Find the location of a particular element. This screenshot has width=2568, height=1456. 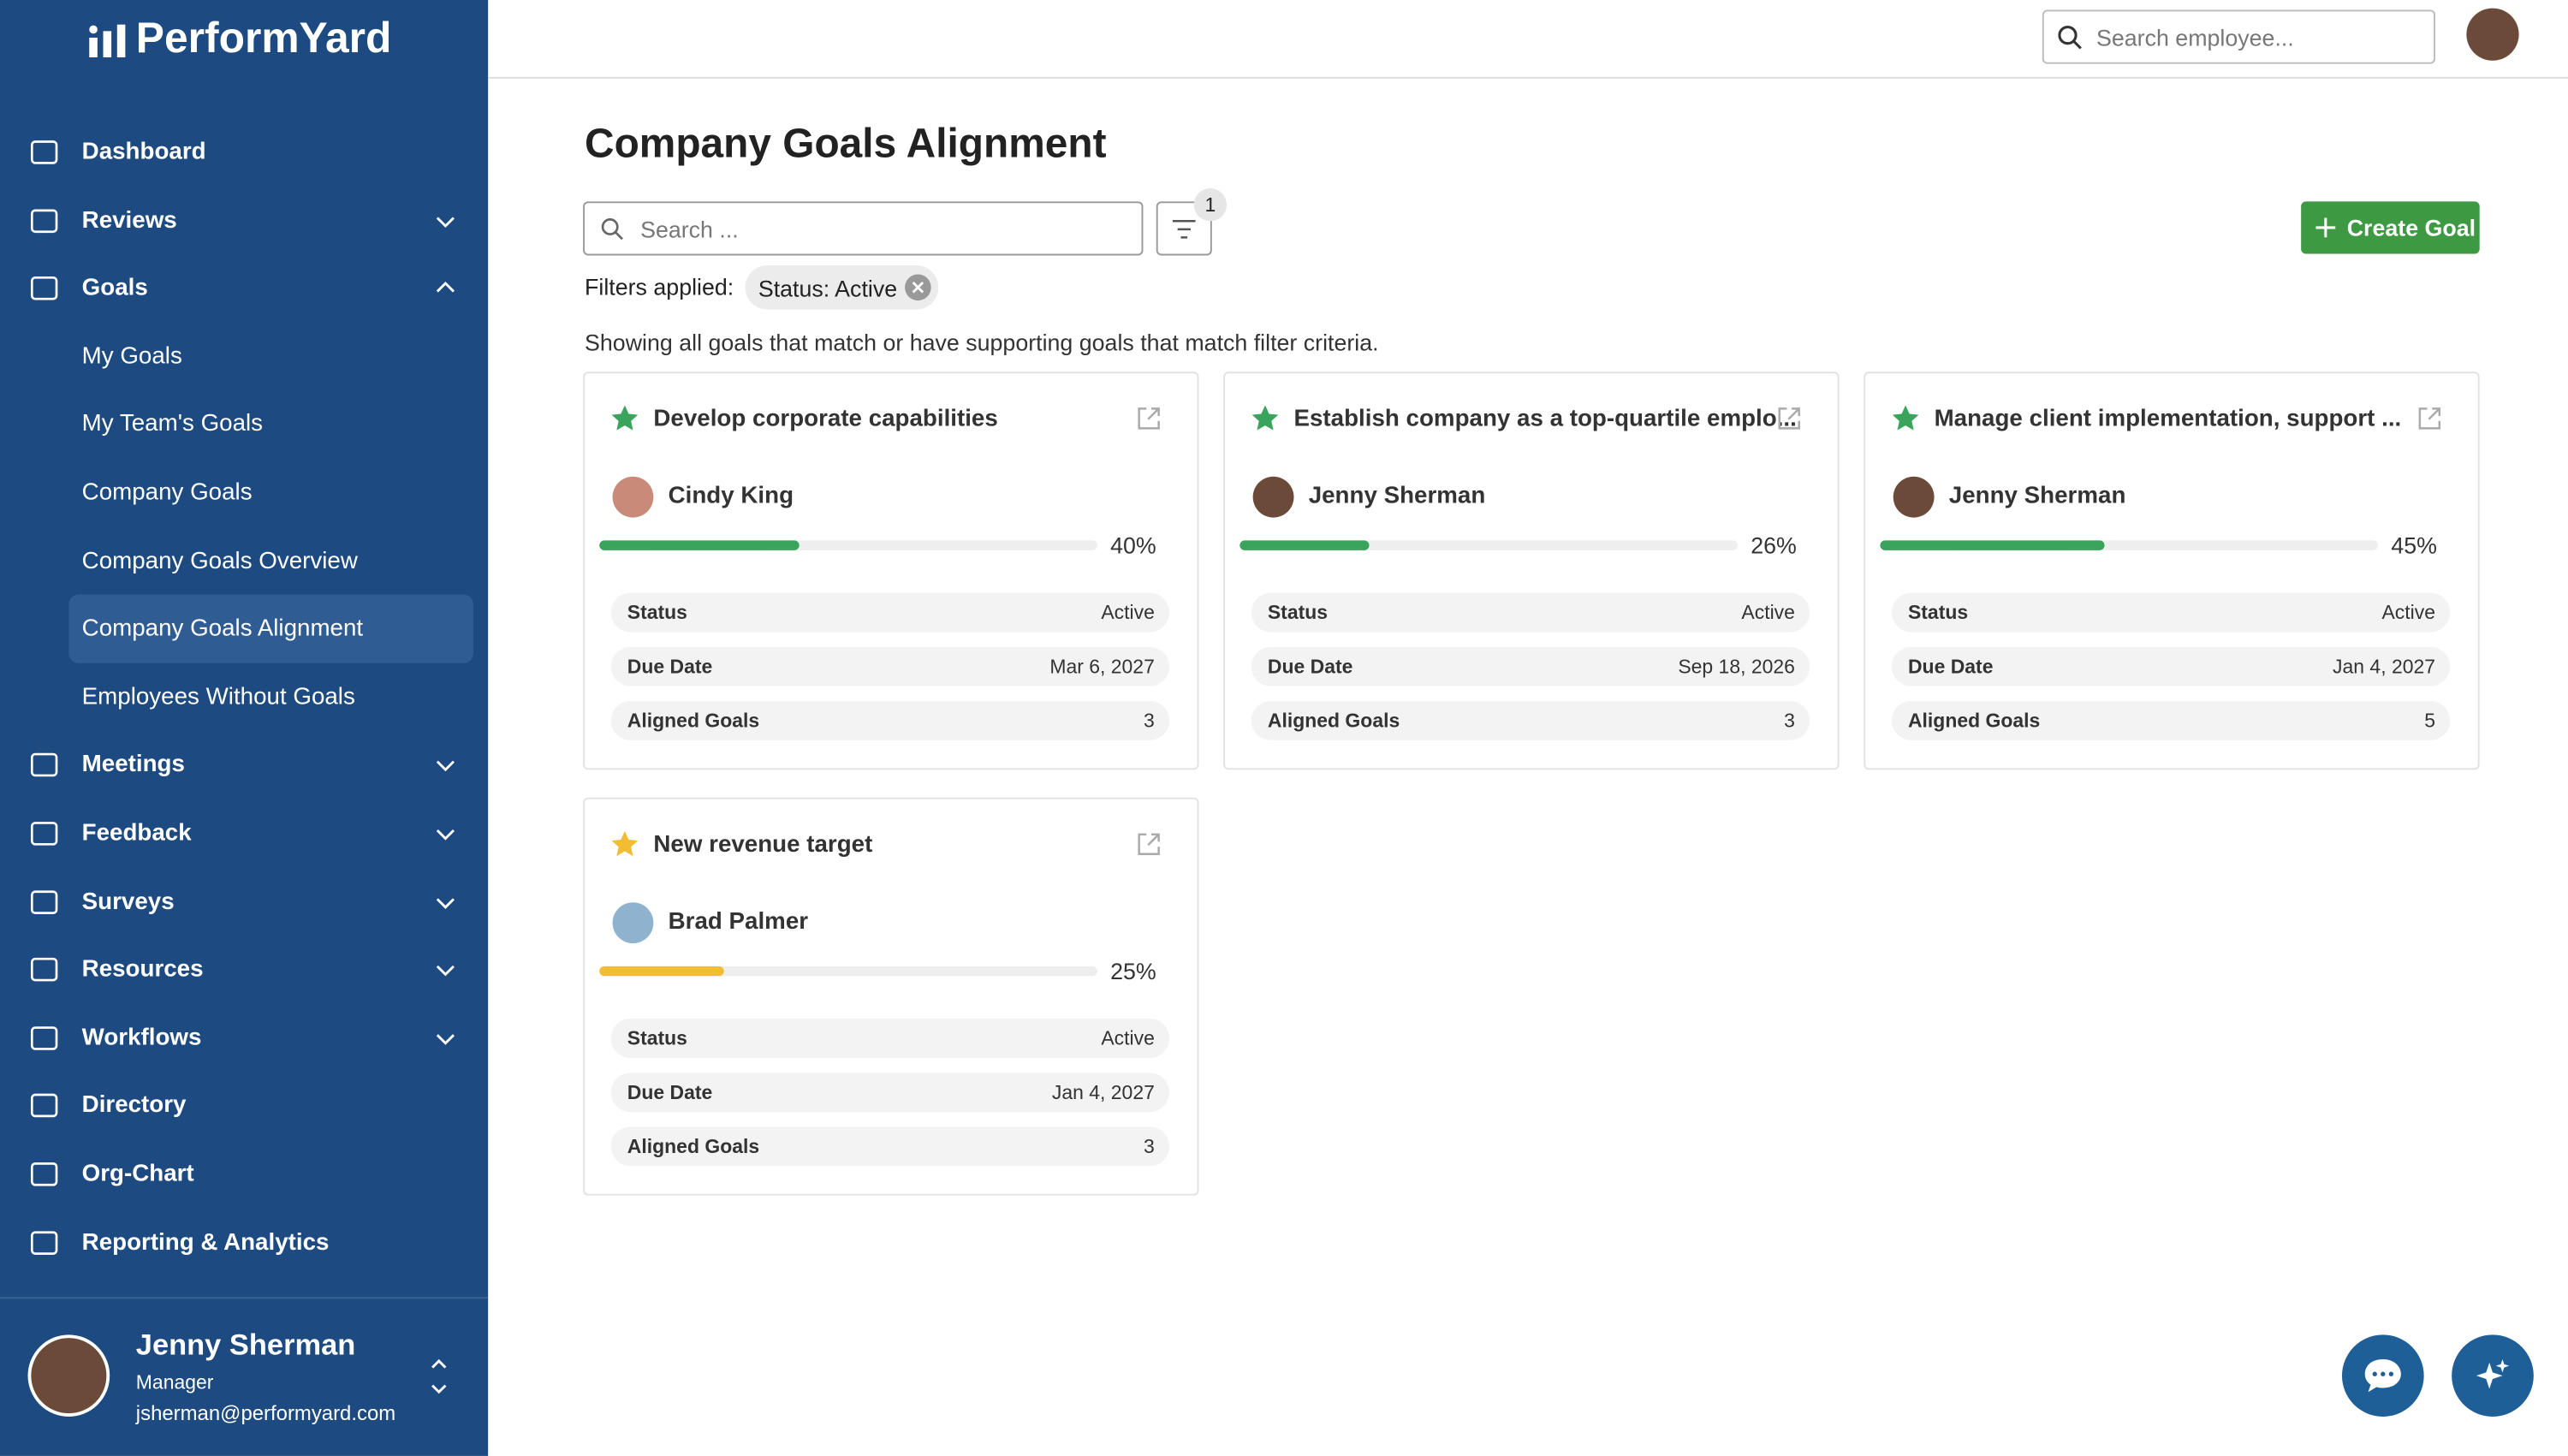

nav-item: Goals is located at coordinates (244, 288).